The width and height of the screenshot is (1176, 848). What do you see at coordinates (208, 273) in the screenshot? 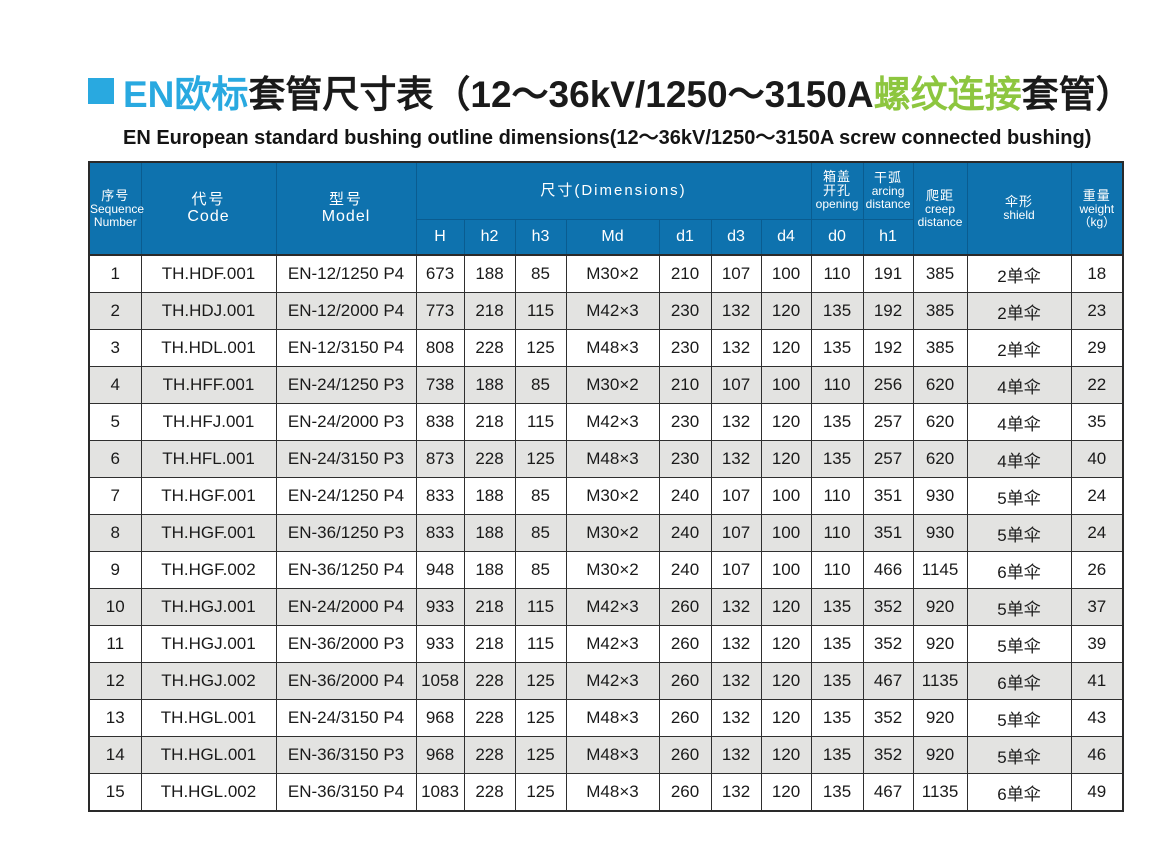
I see `table-cell: TH.HDF.001` at bounding box center [208, 273].